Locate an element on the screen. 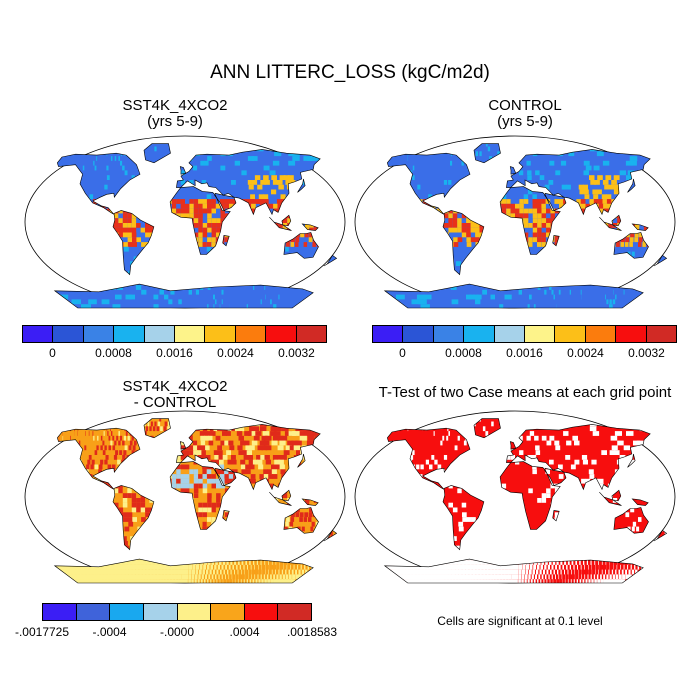  colorbar-abs-right-tick-label: 0 is located at coordinates (402, 353).